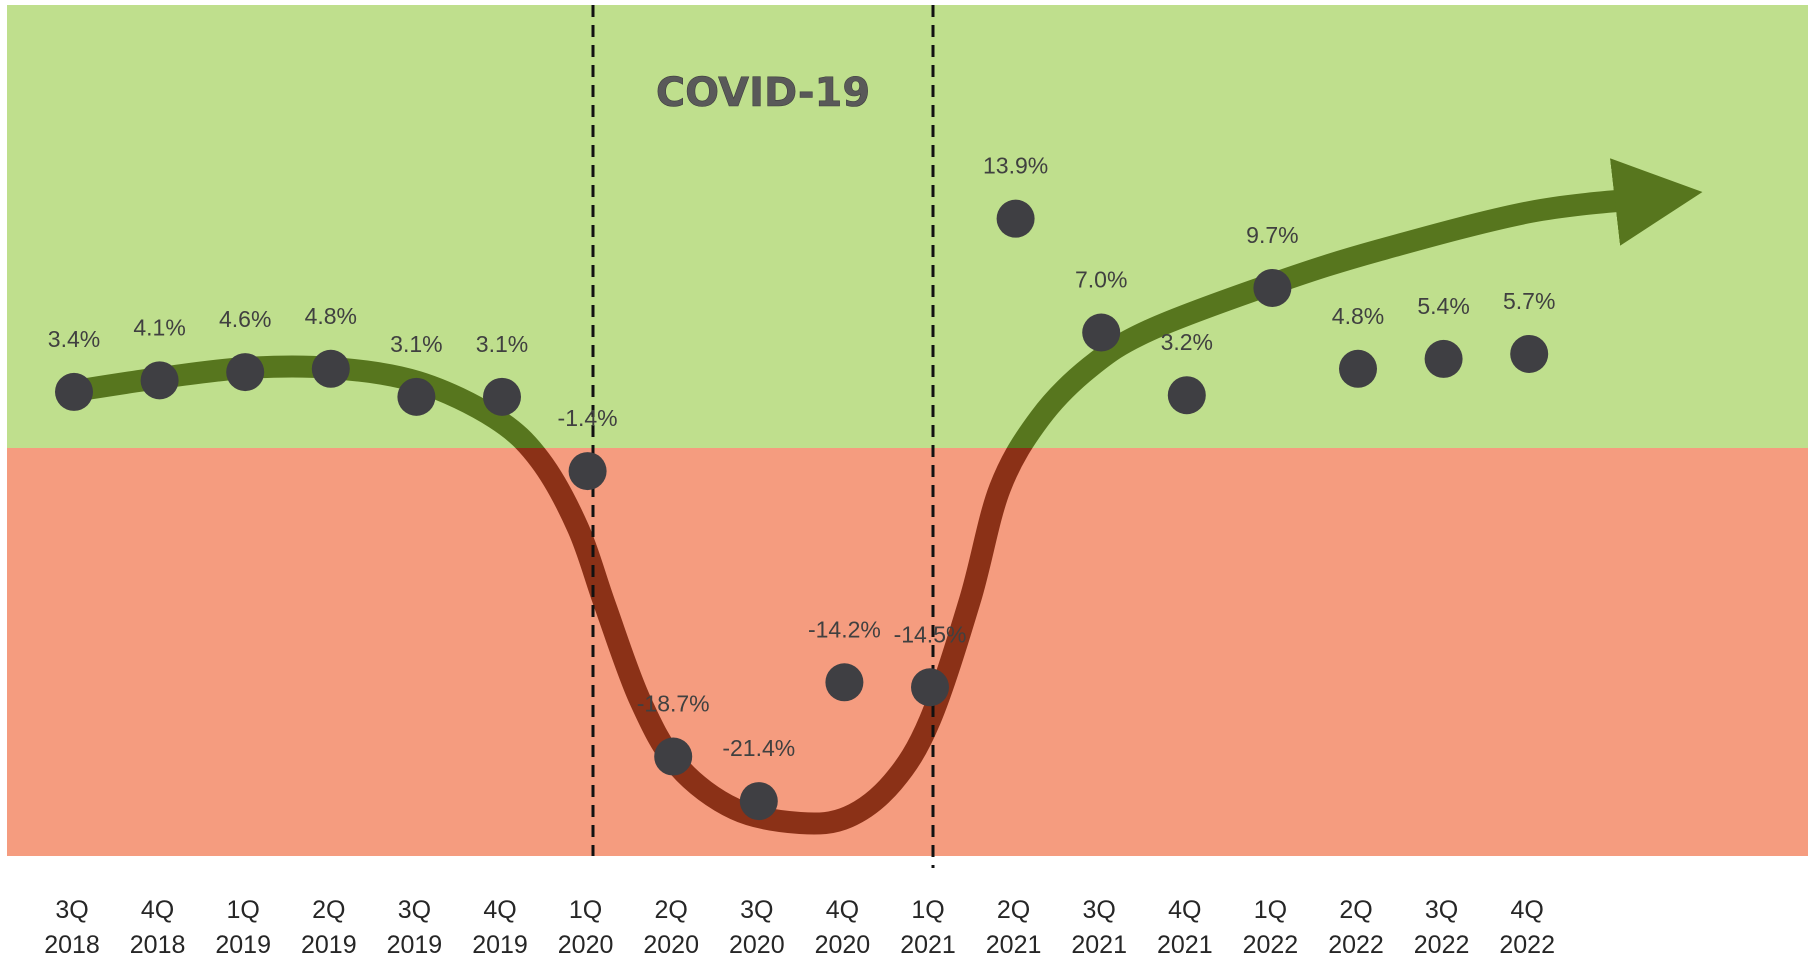 This screenshot has width=1815, height=958. I want to click on data-label: 9.7%, so click(1272, 235).